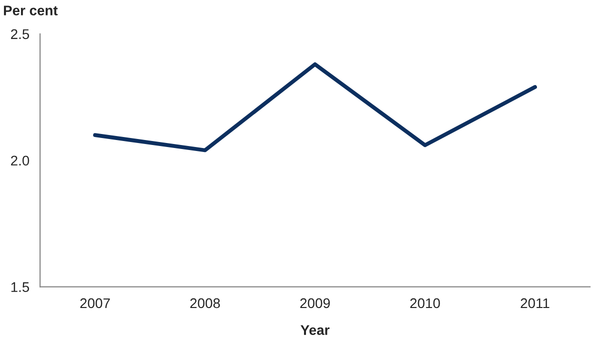 Image resolution: width=607 pixels, height=346 pixels. Describe the element at coordinates (20, 287) in the screenshot. I see `y-tick-label: 1.5` at that location.